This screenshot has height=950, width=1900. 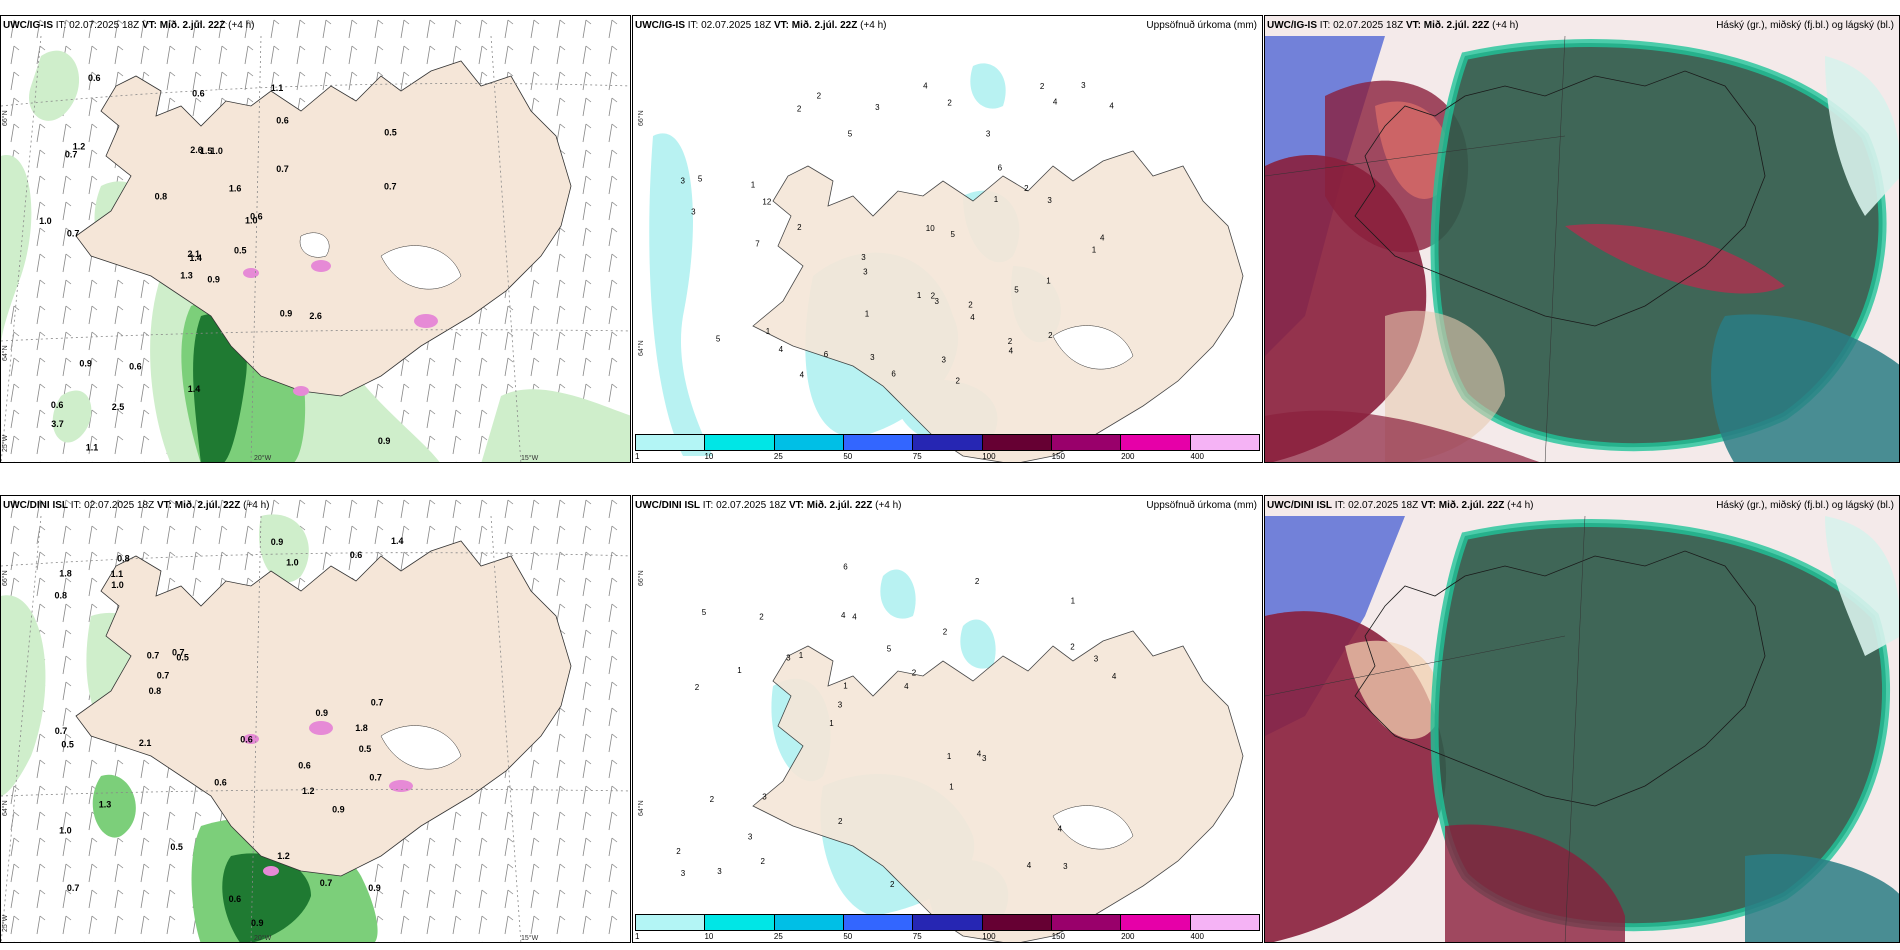 I want to click on lon-label-25: 25°W, so click(x=5, y=443).